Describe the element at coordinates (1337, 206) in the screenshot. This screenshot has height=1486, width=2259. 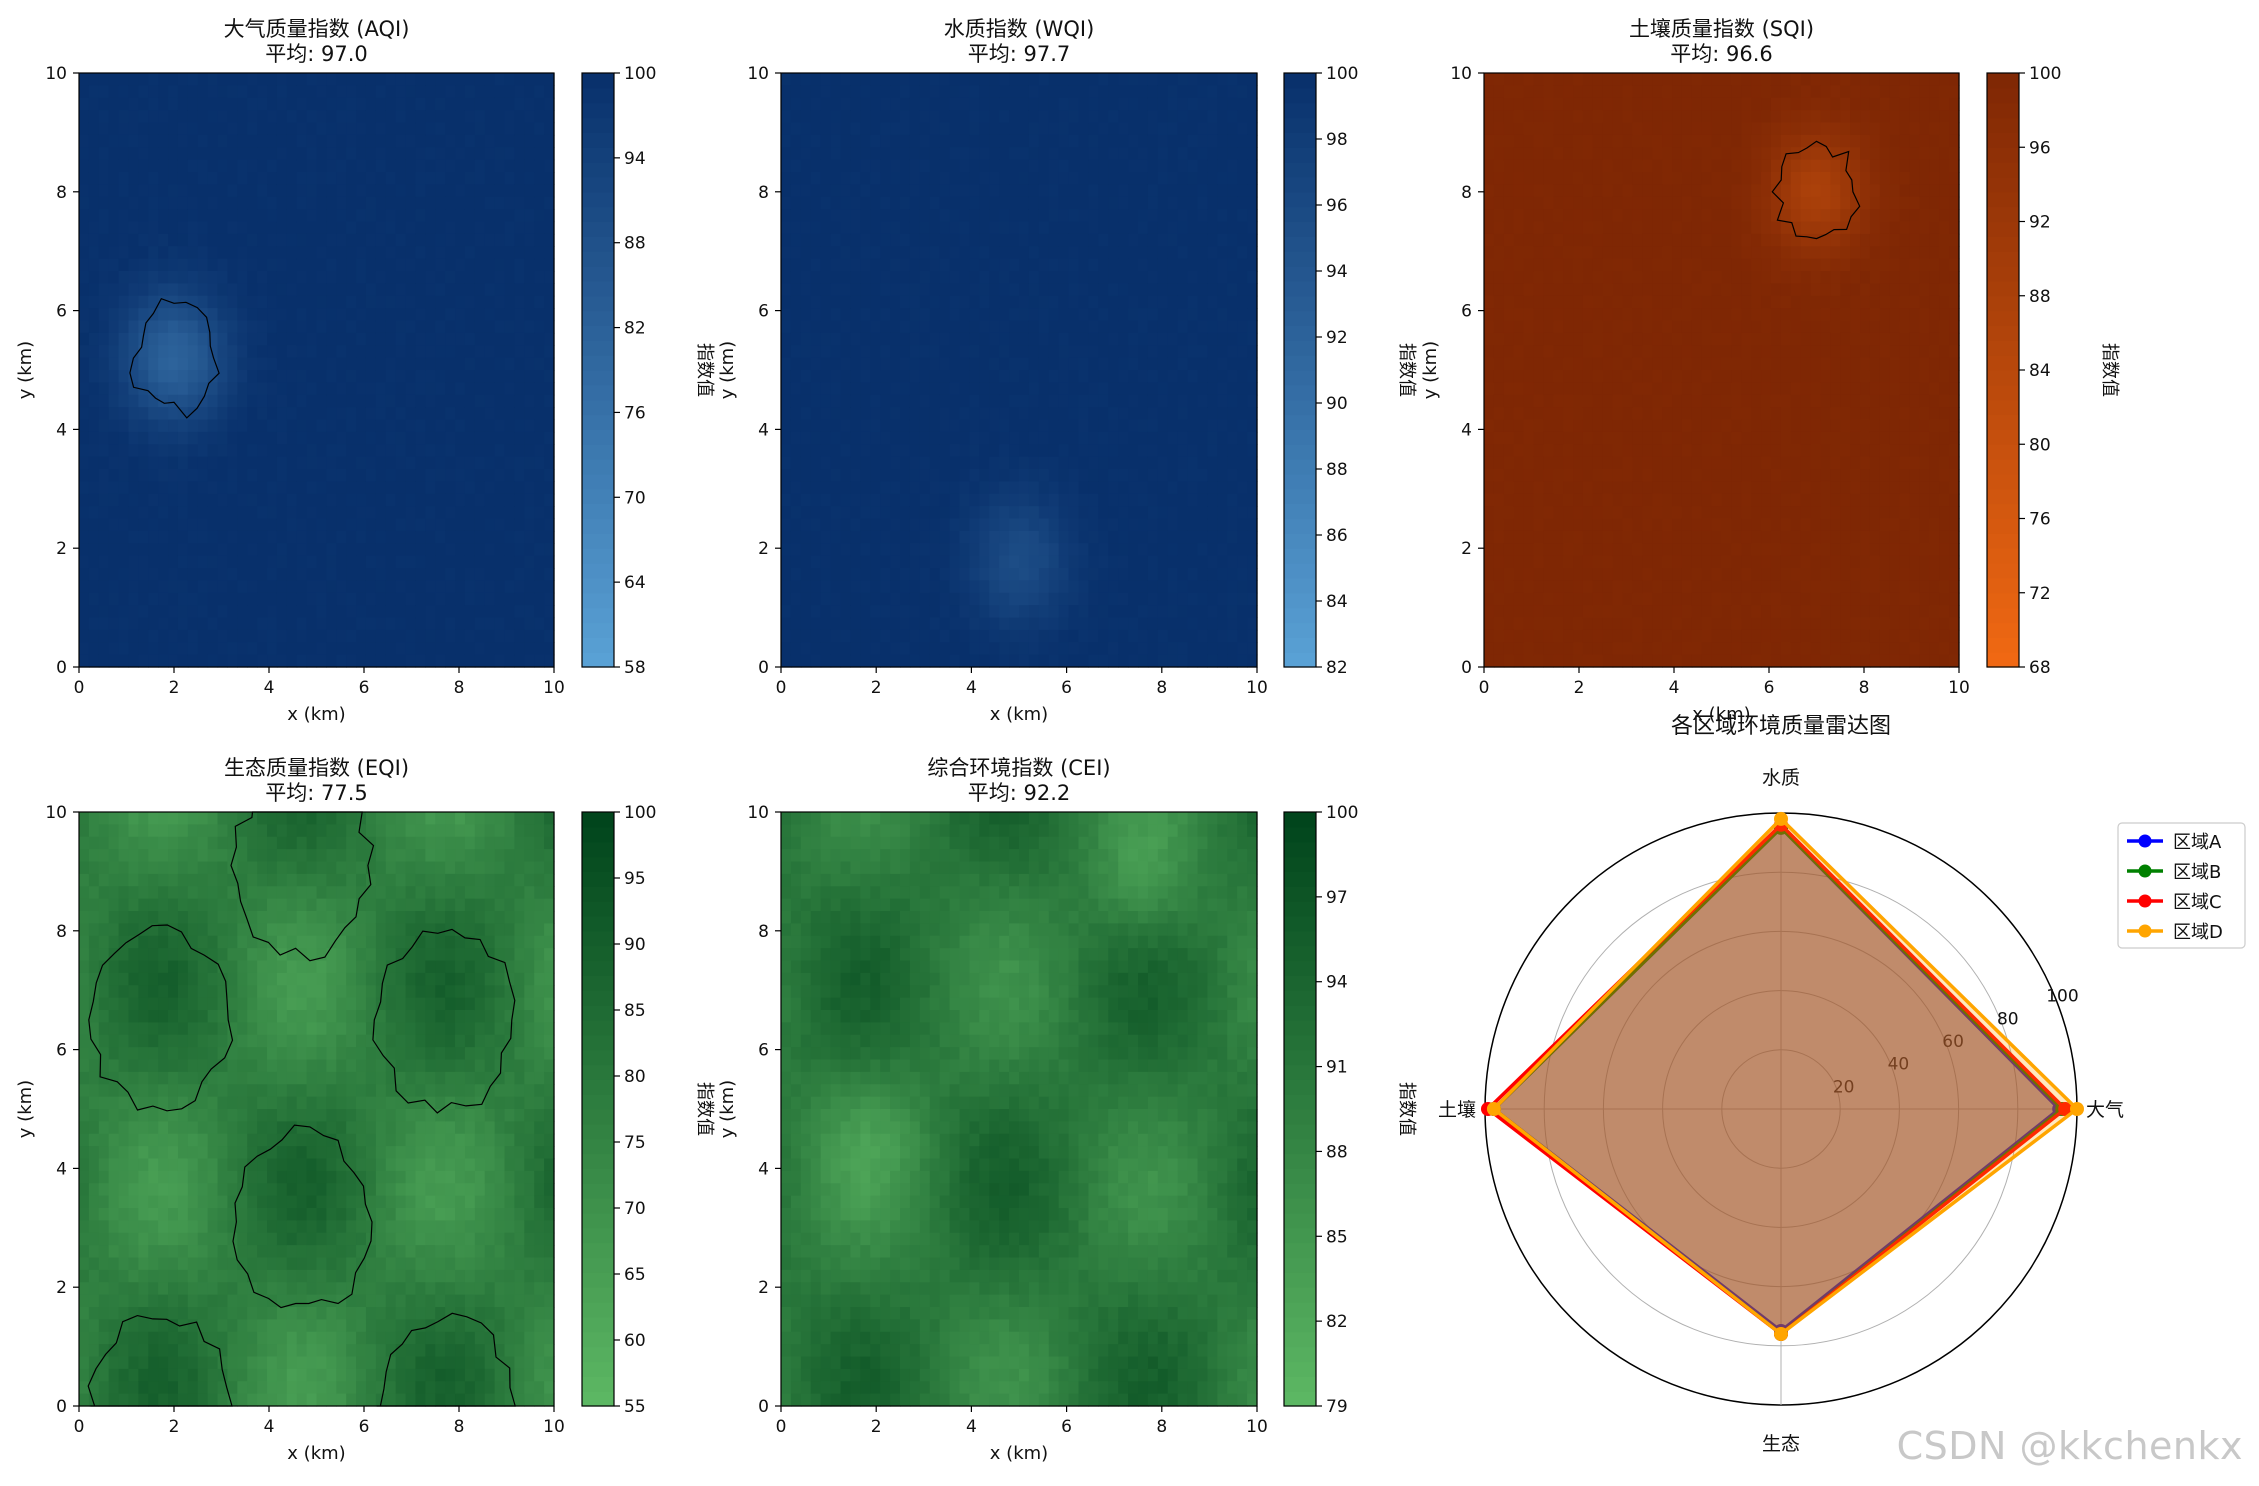
I see `colorbar-tick-label: 96` at that location.